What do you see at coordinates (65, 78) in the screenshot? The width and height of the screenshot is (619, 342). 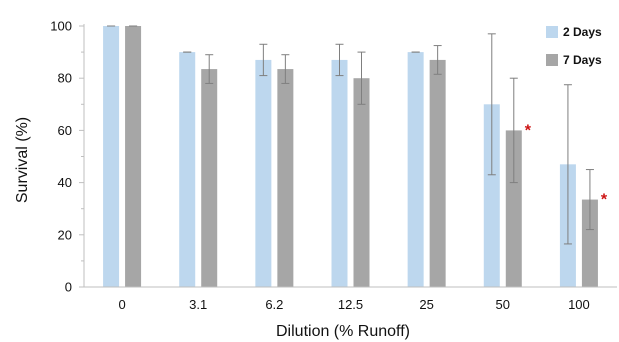 I see `y-tick-label-80: 80` at bounding box center [65, 78].